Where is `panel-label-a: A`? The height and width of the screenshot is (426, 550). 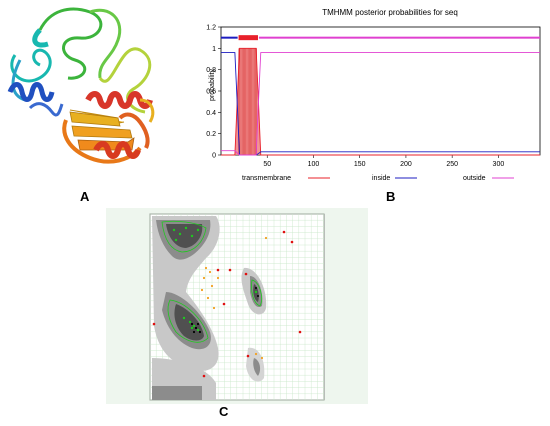
panel-label-a: A is located at coordinates (85, 196).